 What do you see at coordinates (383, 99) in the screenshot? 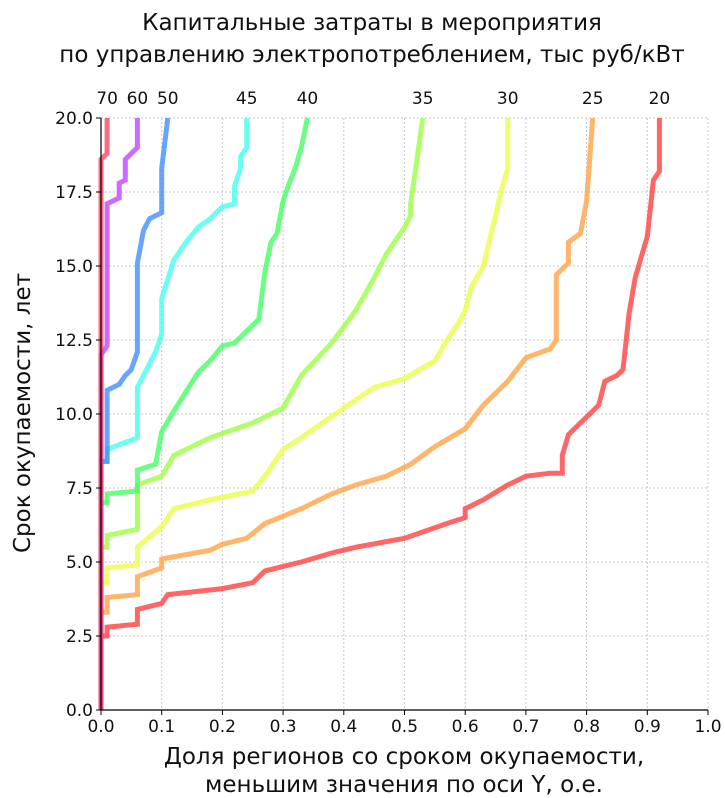
I see `series-labels: 20 25 30 35 40 45 50 60 70` at bounding box center [383, 99].